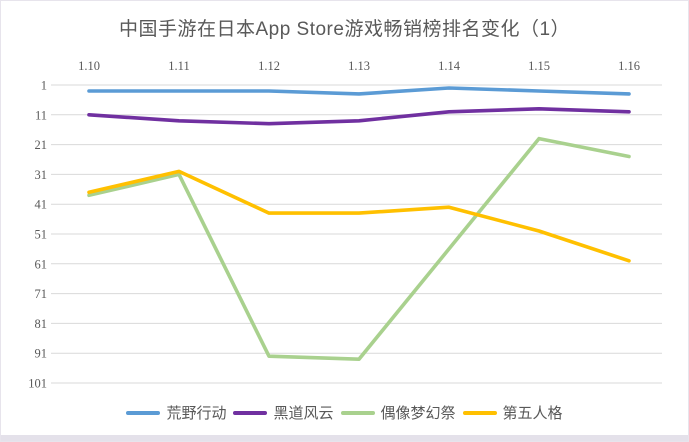  What do you see at coordinates (303, 413) in the screenshot?
I see `legend-label: 黑道风云` at bounding box center [303, 413].